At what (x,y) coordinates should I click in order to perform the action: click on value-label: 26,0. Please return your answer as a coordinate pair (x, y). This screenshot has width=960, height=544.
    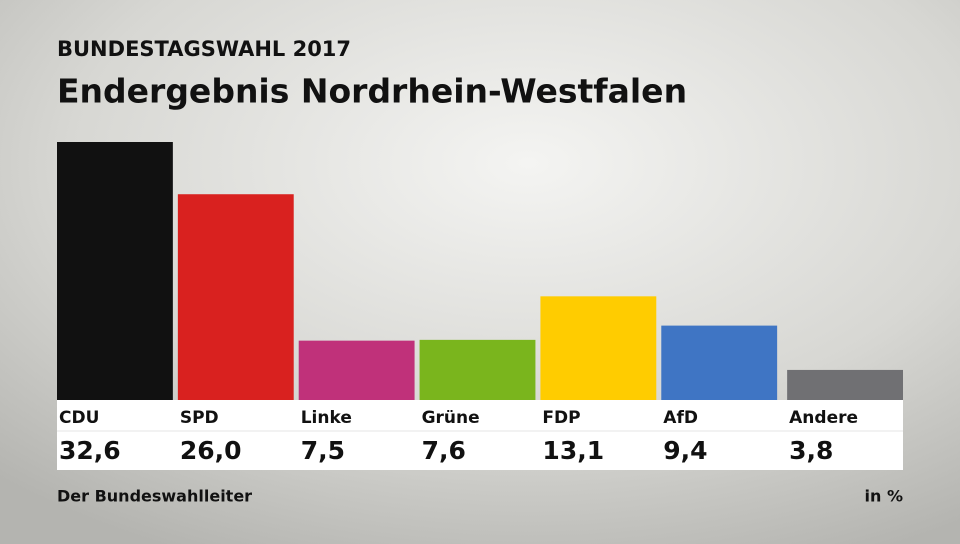
    Looking at the image, I should click on (211, 450).